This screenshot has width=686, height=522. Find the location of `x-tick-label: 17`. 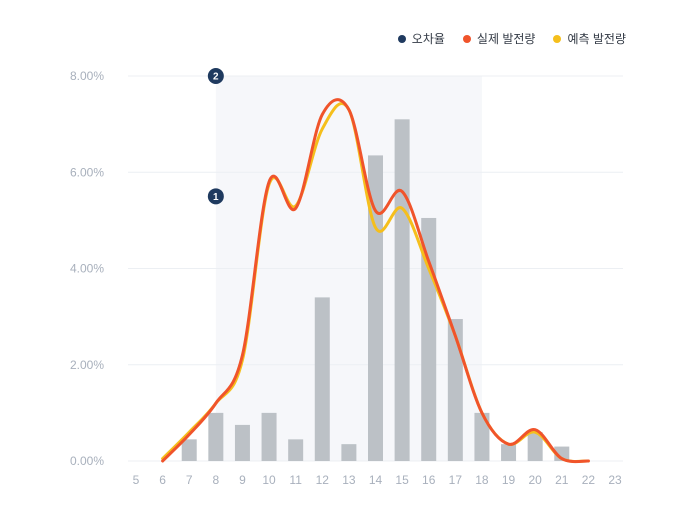

x-tick-label: 17 is located at coordinates (456, 480).